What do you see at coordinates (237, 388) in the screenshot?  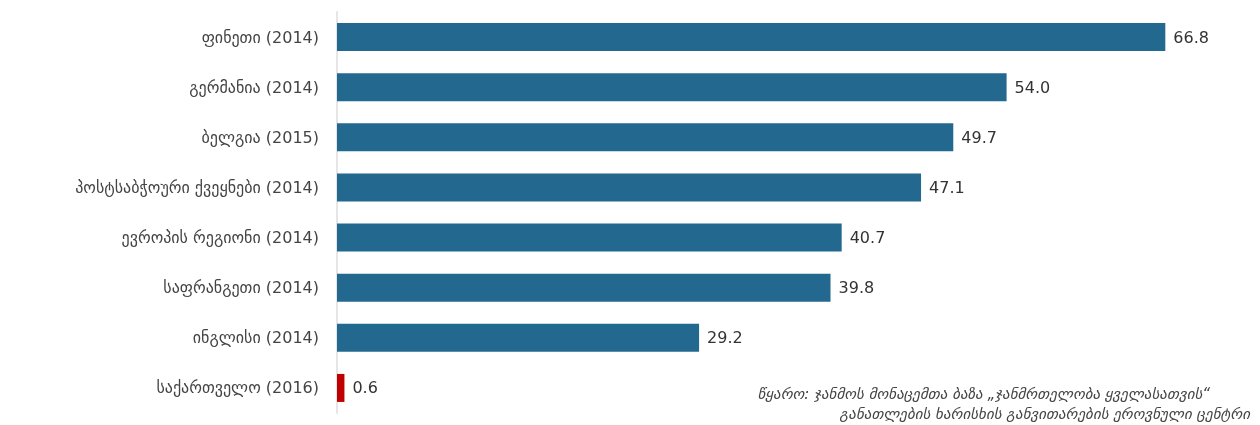 I see `y-tick-label: საქართველო (2016)` at bounding box center [237, 388].